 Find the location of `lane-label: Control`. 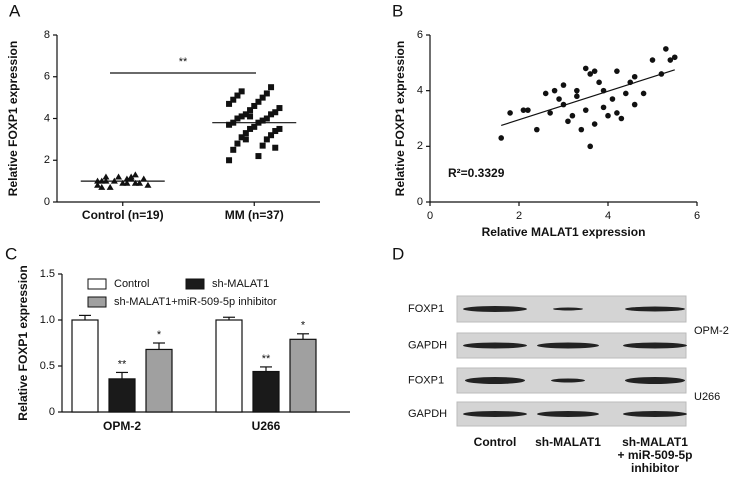

lane-label: Control is located at coordinates (495, 442).